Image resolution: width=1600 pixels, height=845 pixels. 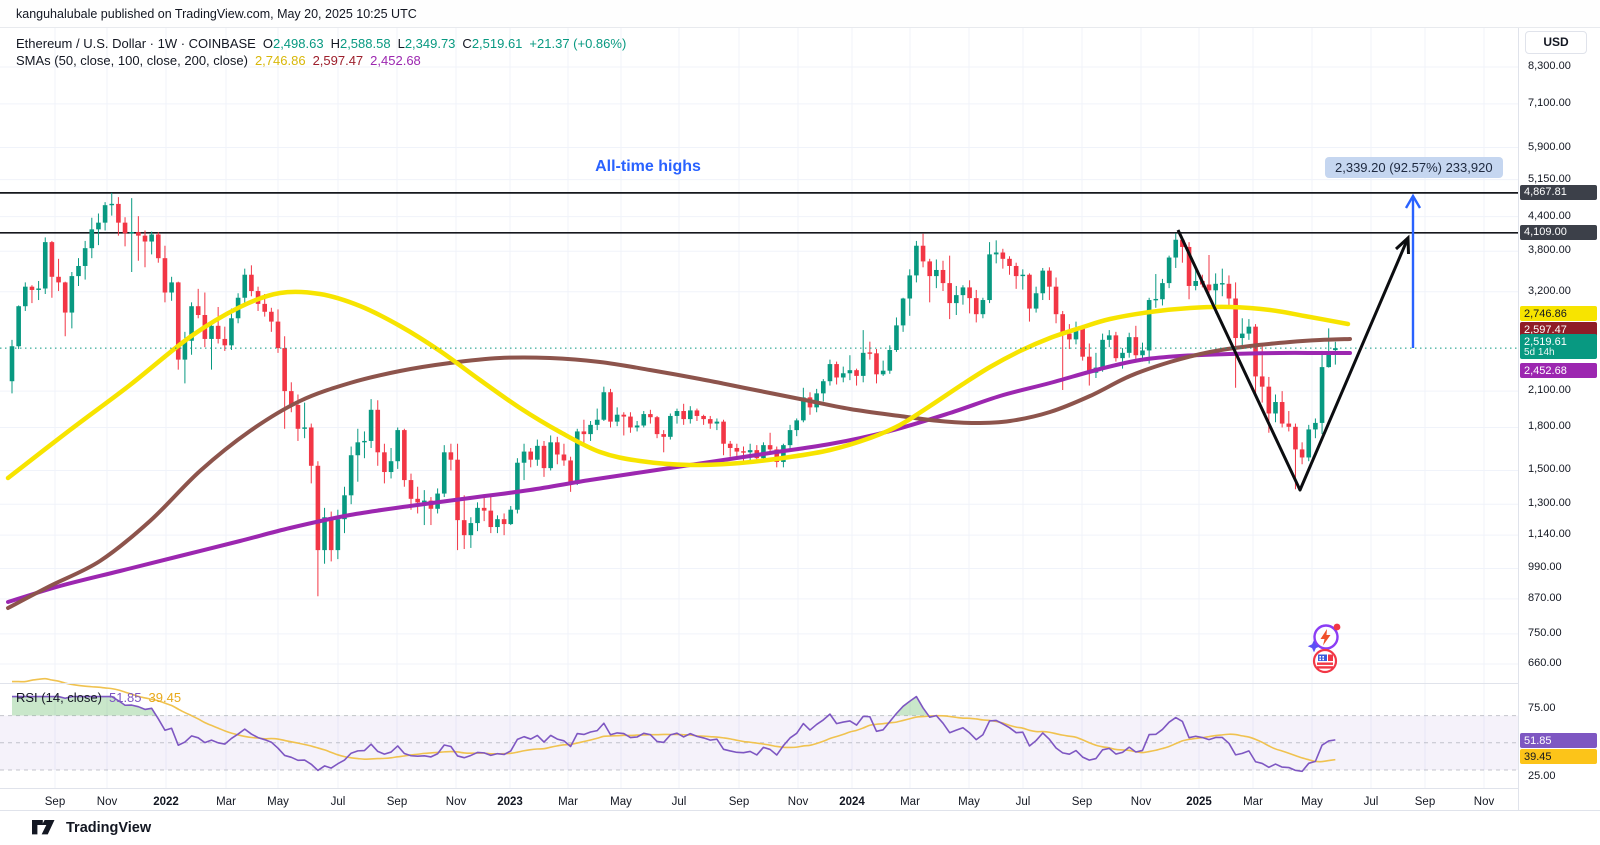 What do you see at coordinates (1542, 707) in the screenshot?
I see `rsi-axis-label: 75.00` at bounding box center [1542, 707].